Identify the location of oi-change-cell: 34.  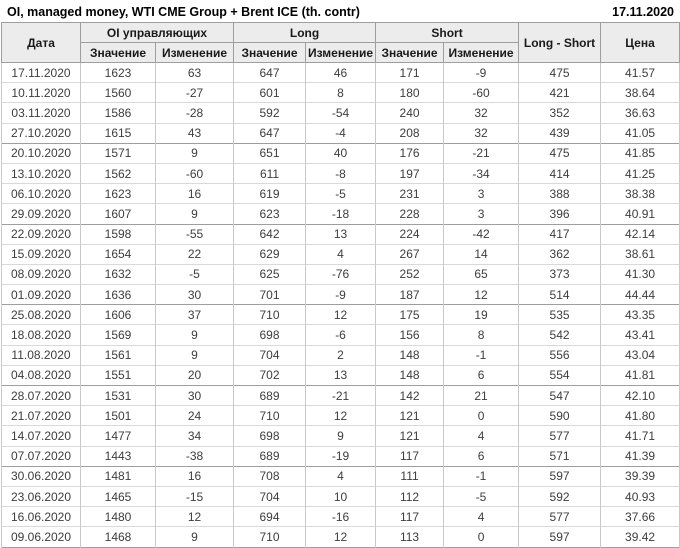
(194, 436).